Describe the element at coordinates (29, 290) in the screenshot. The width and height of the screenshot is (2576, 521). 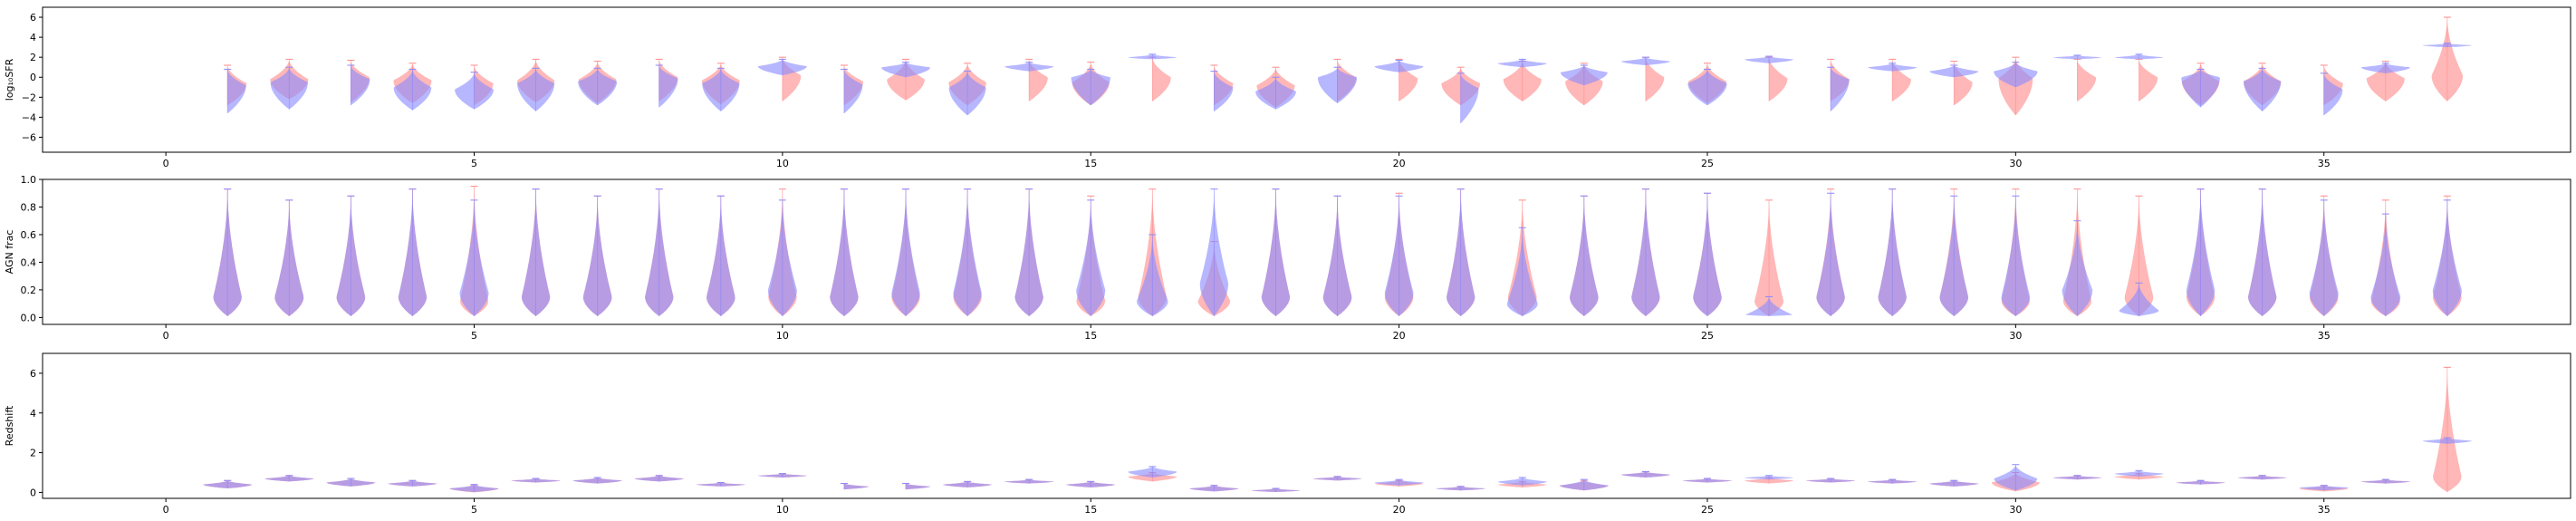
I see `y-tick-label-0.2: 0.2` at that location.